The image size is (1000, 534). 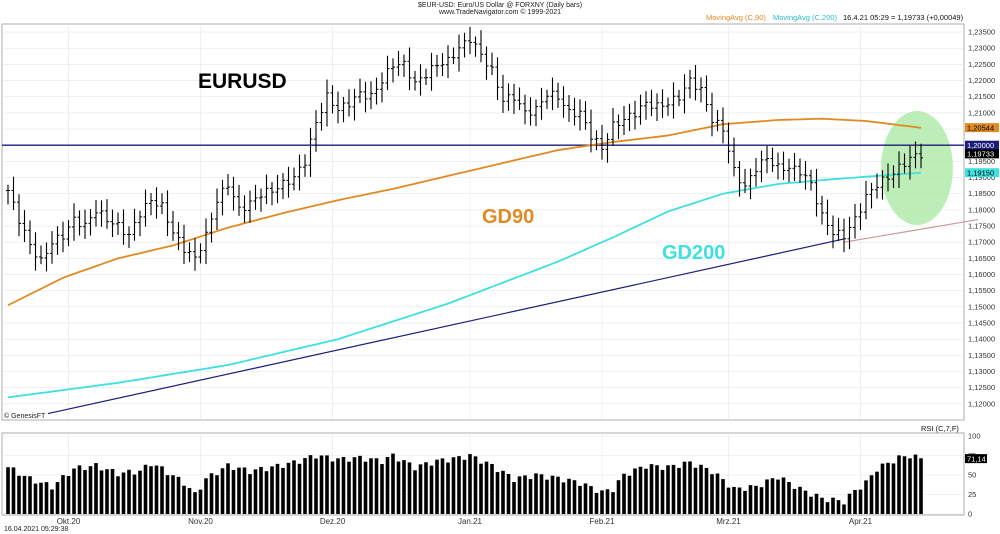 What do you see at coordinates (980, 173) in the screenshot?
I see `price-tag-ma200: 1,19150` at bounding box center [980, 173].